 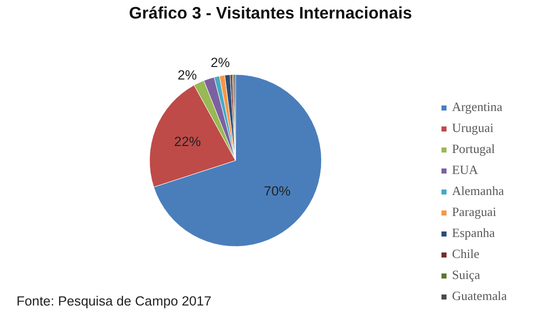 I want to click on legend-label: Guatemala, so click(x=479, y=296).